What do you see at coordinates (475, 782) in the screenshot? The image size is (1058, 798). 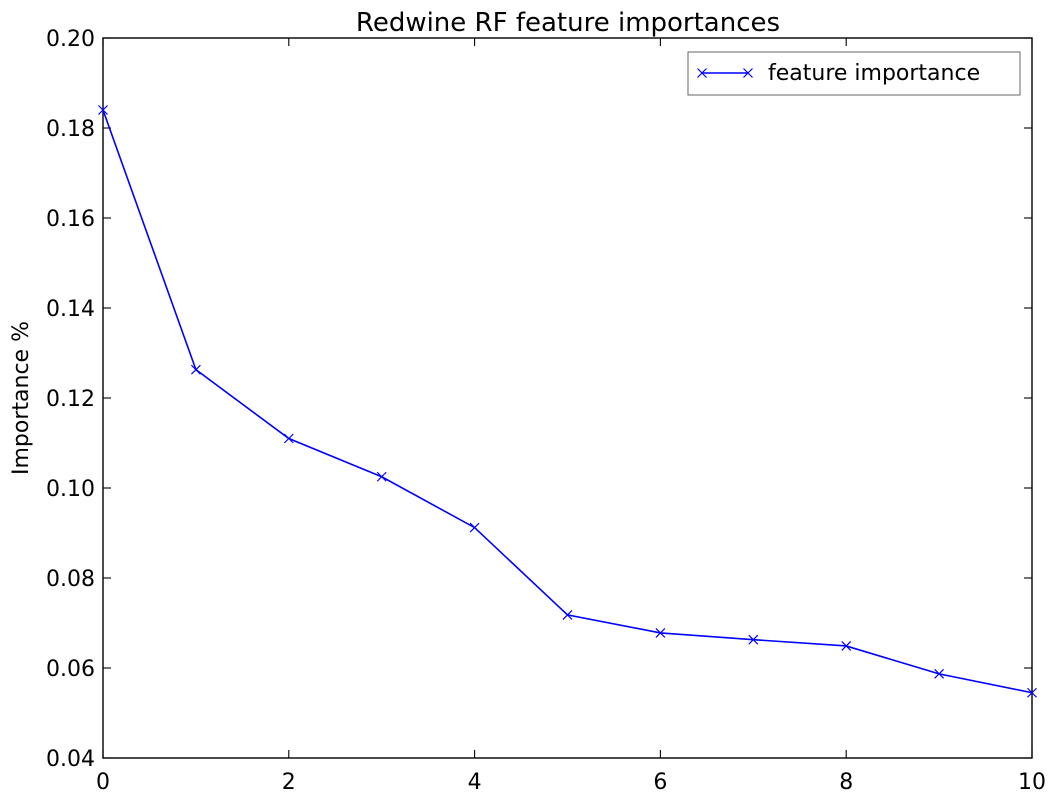 I see `x-tick-label: 4` at bounding box center [475, 782].